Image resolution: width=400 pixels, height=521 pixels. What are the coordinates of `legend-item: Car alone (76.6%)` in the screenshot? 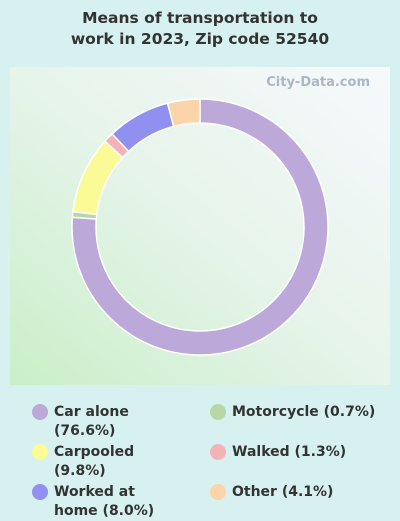 It's located at (121, 422).